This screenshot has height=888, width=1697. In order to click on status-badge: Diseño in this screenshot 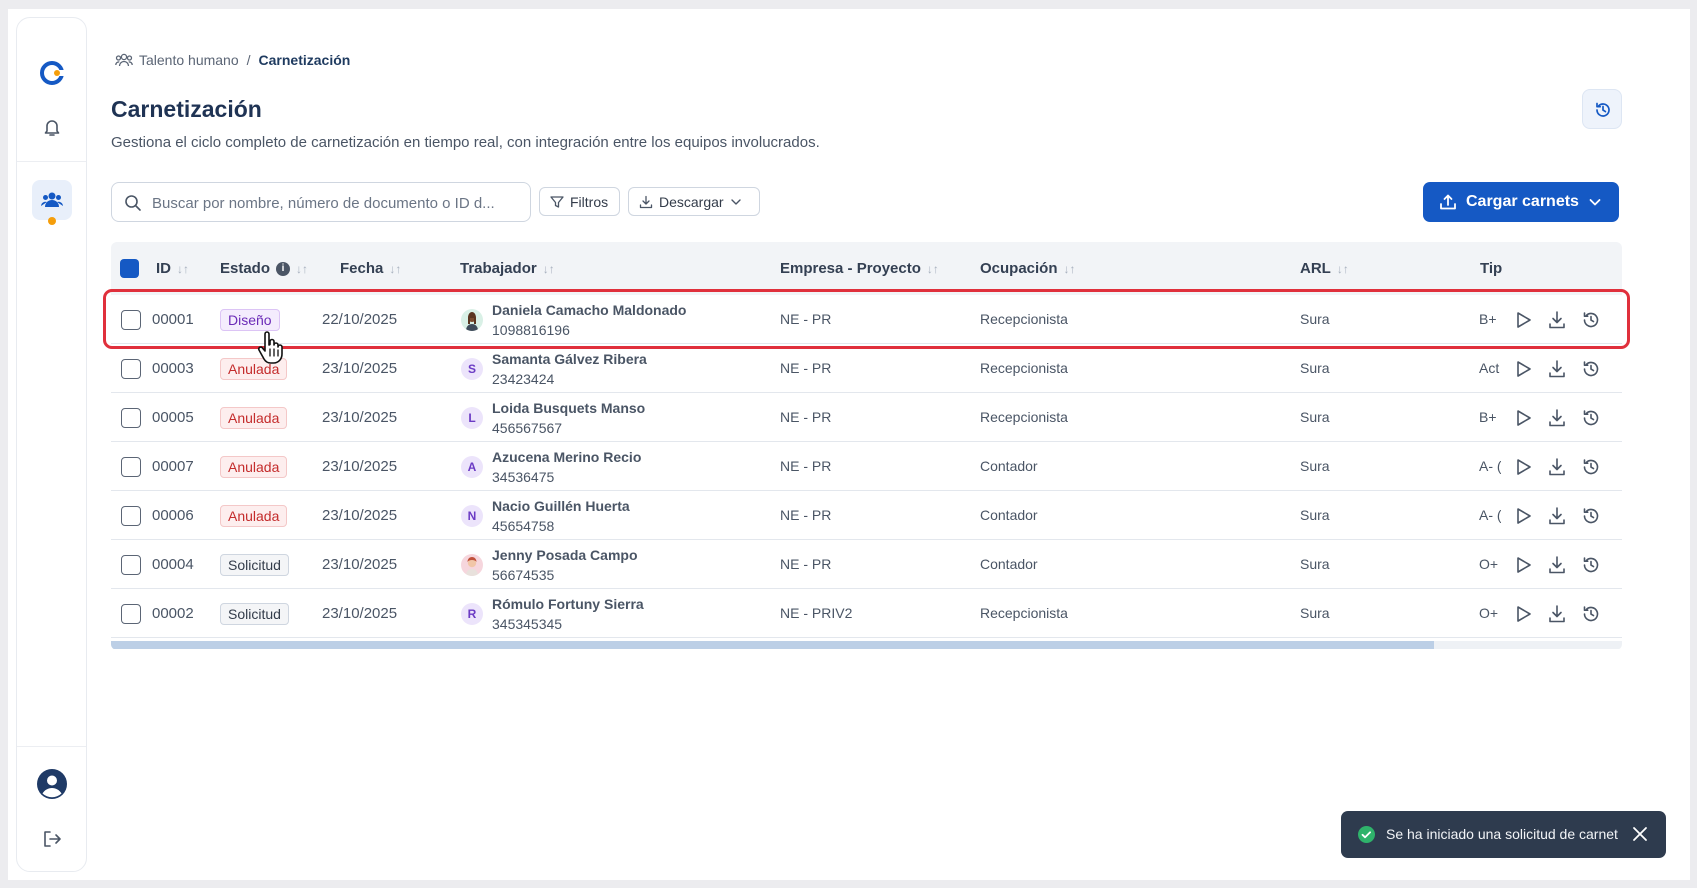, I will do `click(250, 320)`.